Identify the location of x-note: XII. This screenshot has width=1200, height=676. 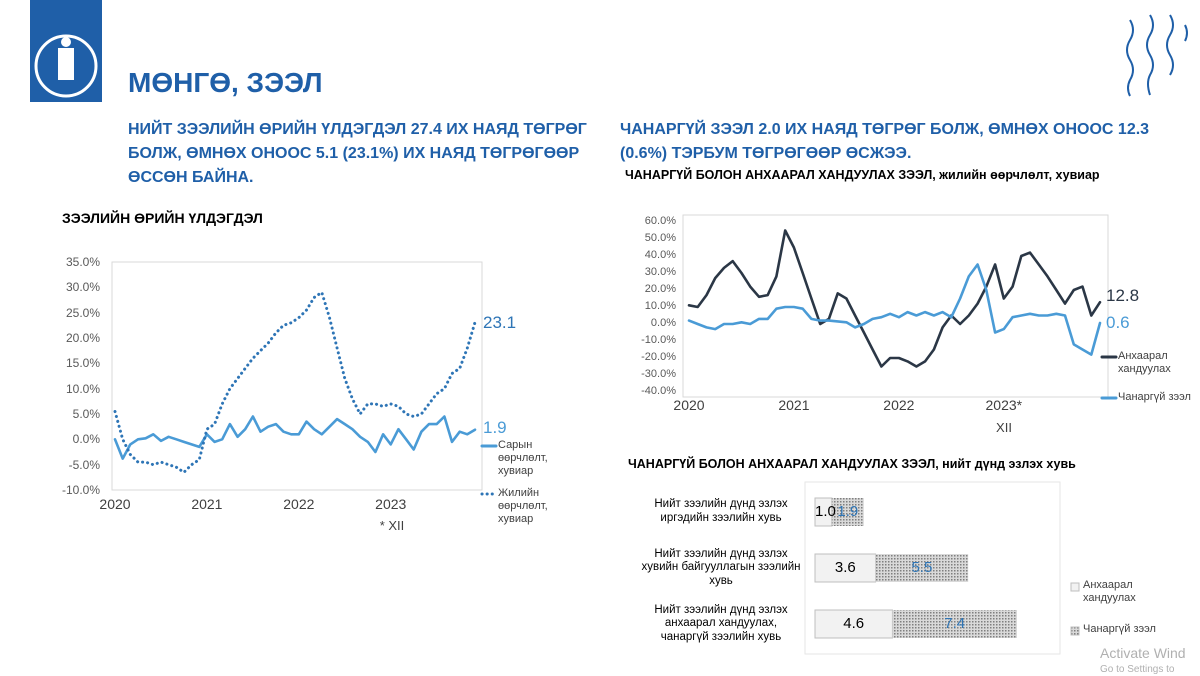
(1004, 427).